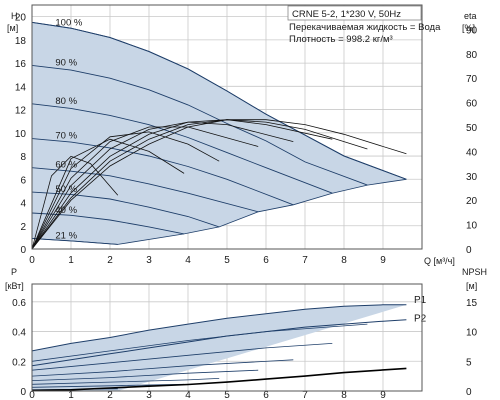  What do you see at coordinates (471, 286) in the screenshot?
I see `npsh-axis-unit: [м]` at bounding box center [471, 286].